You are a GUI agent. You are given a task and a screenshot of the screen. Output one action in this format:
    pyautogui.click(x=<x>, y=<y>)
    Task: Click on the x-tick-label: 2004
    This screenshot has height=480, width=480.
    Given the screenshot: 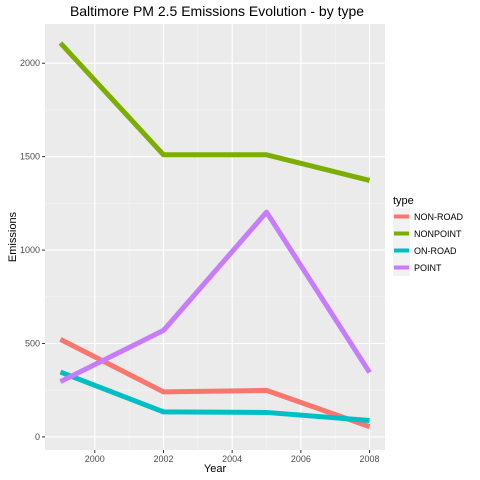 What is the action you would take?
    pyautogui.click(x=232, y=459)
    